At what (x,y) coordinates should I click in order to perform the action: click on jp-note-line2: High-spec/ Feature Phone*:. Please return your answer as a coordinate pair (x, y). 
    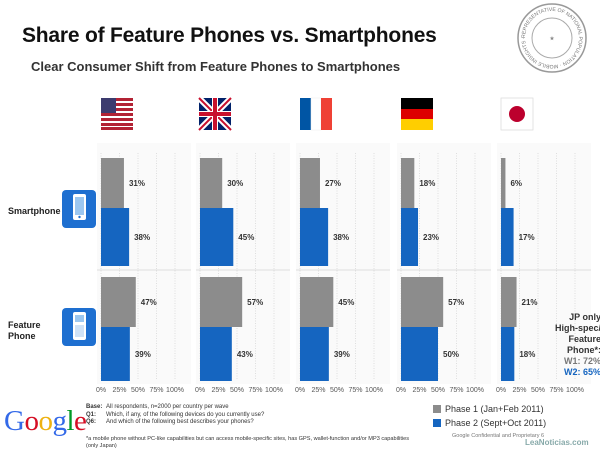
    Looking at the image, I should click on (577, 339).